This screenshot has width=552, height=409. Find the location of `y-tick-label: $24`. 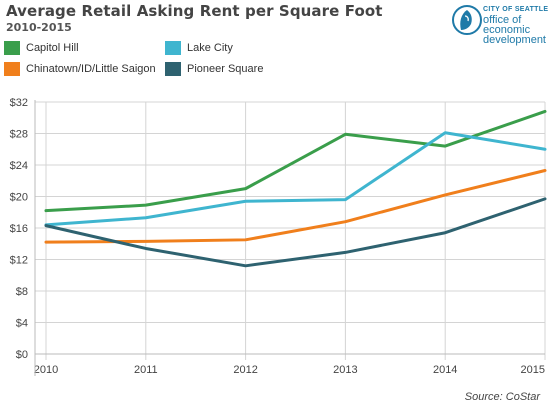

y-tick-label: $24 is located at coordinates (19, 166).